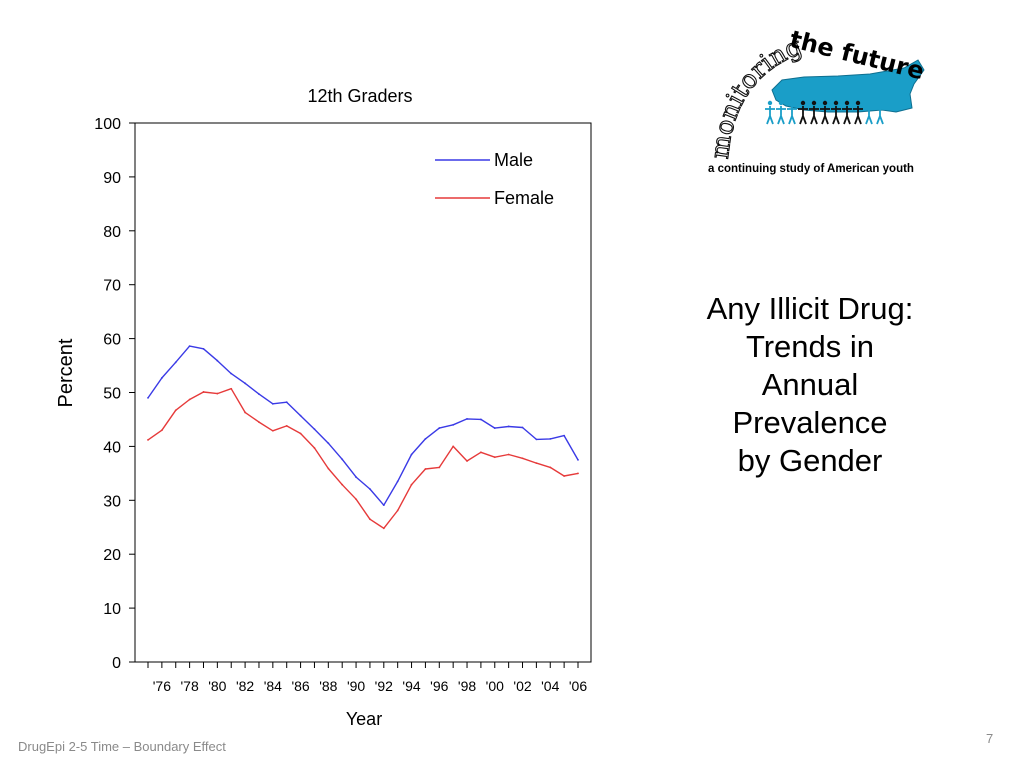 The image size is (1024, 768). I want to click on x-tick-label: '92, so click(384, 686).